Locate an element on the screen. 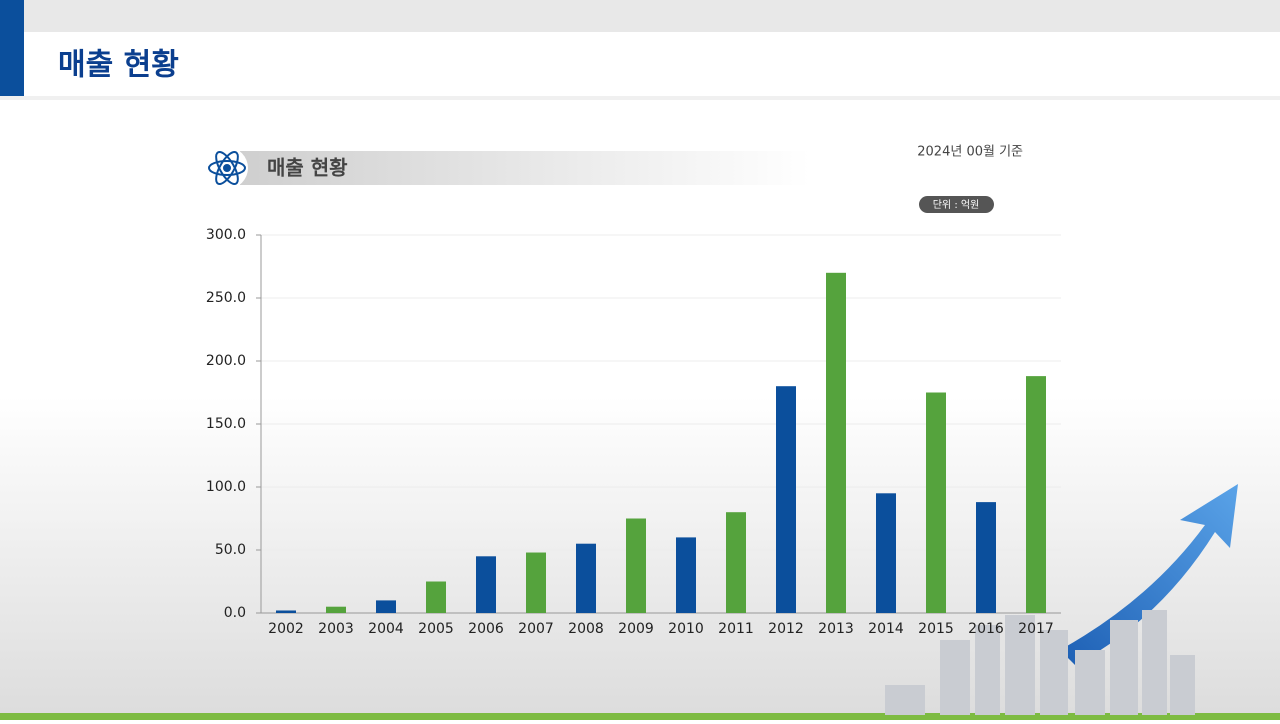 This screenshot has height=724, width=1280. x-tick-label: 2017 is located at coordinates (1036, 629).